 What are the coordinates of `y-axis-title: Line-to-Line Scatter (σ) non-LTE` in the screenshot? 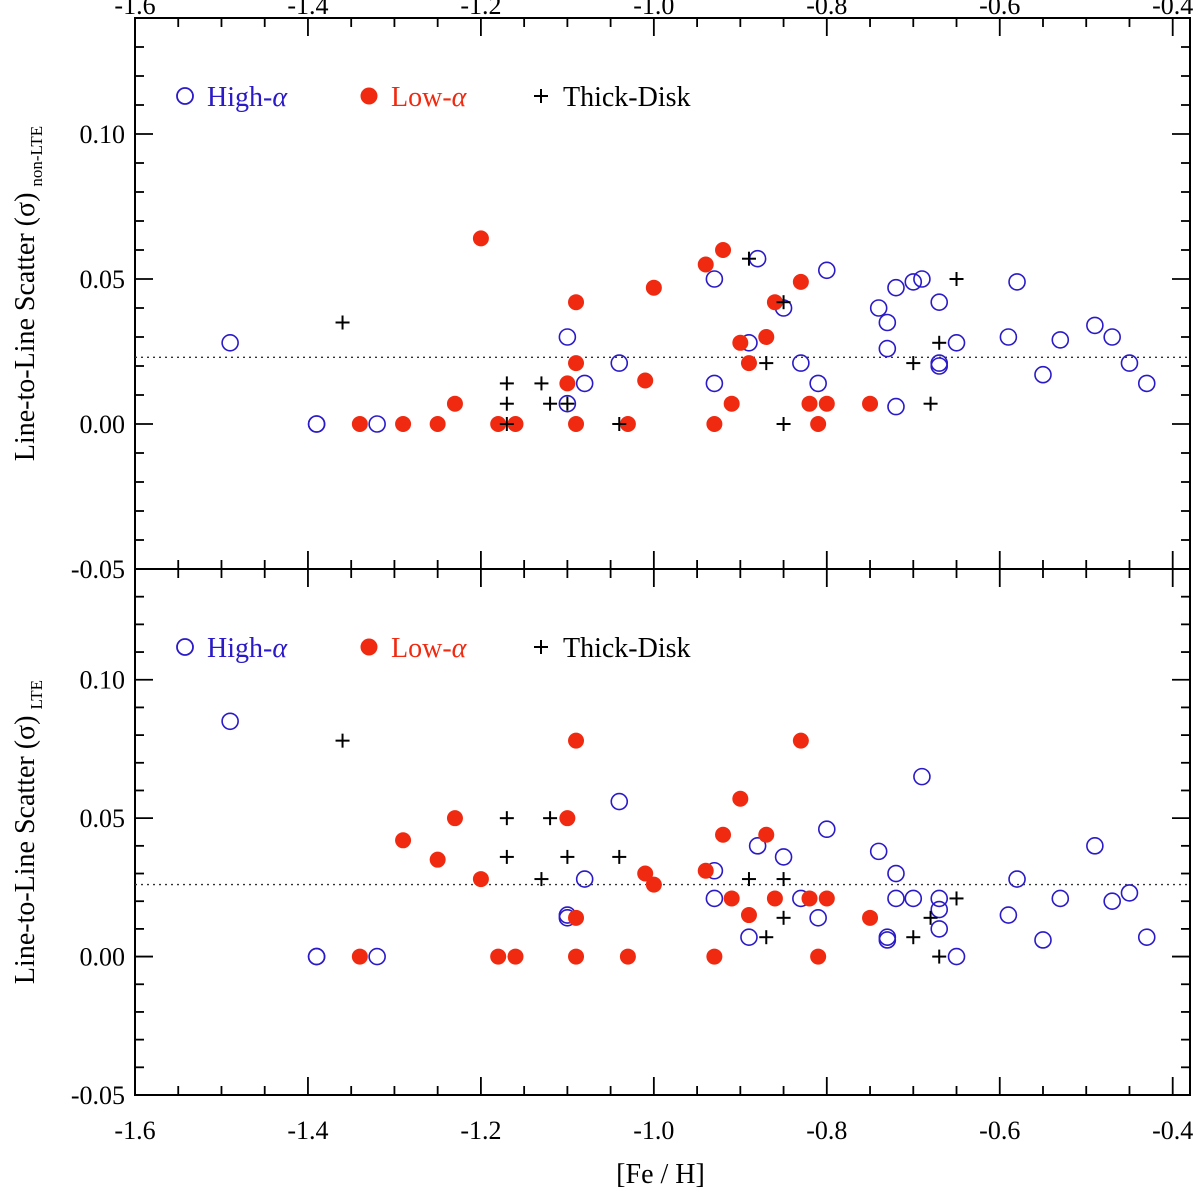 It's located at (28, 293).